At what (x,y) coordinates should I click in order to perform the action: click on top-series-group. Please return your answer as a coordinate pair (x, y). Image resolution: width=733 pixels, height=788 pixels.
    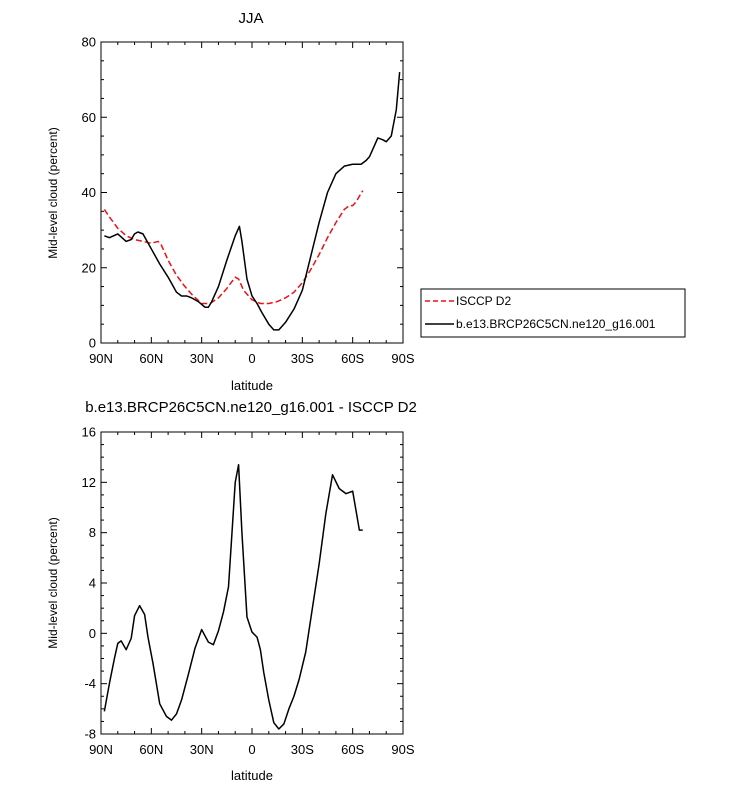
    Looking at the image, I should click on (252, 201).